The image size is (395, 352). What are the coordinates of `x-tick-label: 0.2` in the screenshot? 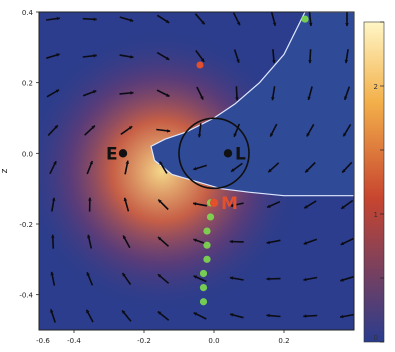 It's located at (283, 341).